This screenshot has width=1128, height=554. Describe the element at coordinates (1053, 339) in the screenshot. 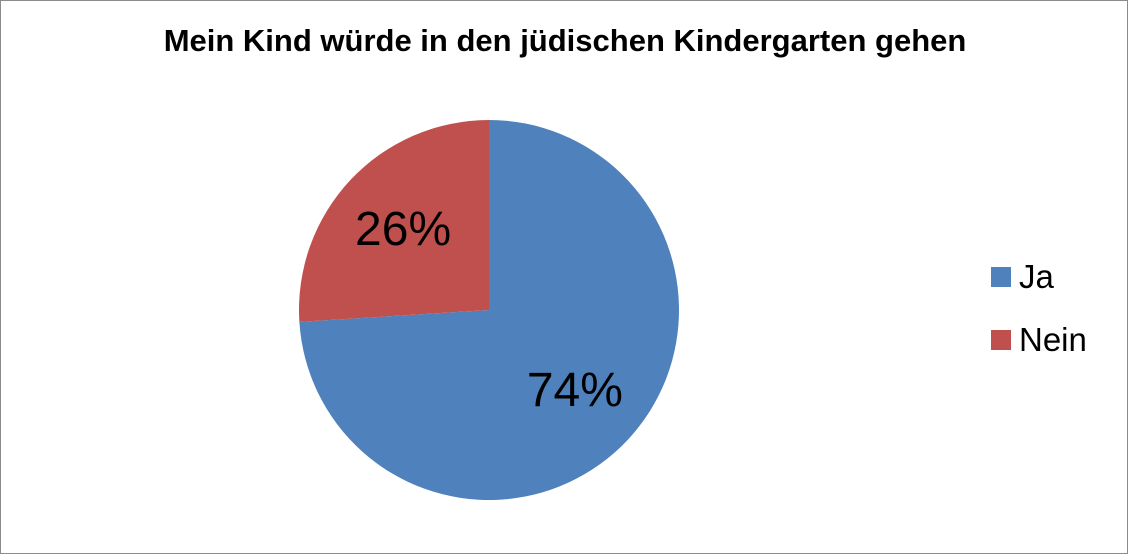

I see `legend-label-nein: Nein` at that location.